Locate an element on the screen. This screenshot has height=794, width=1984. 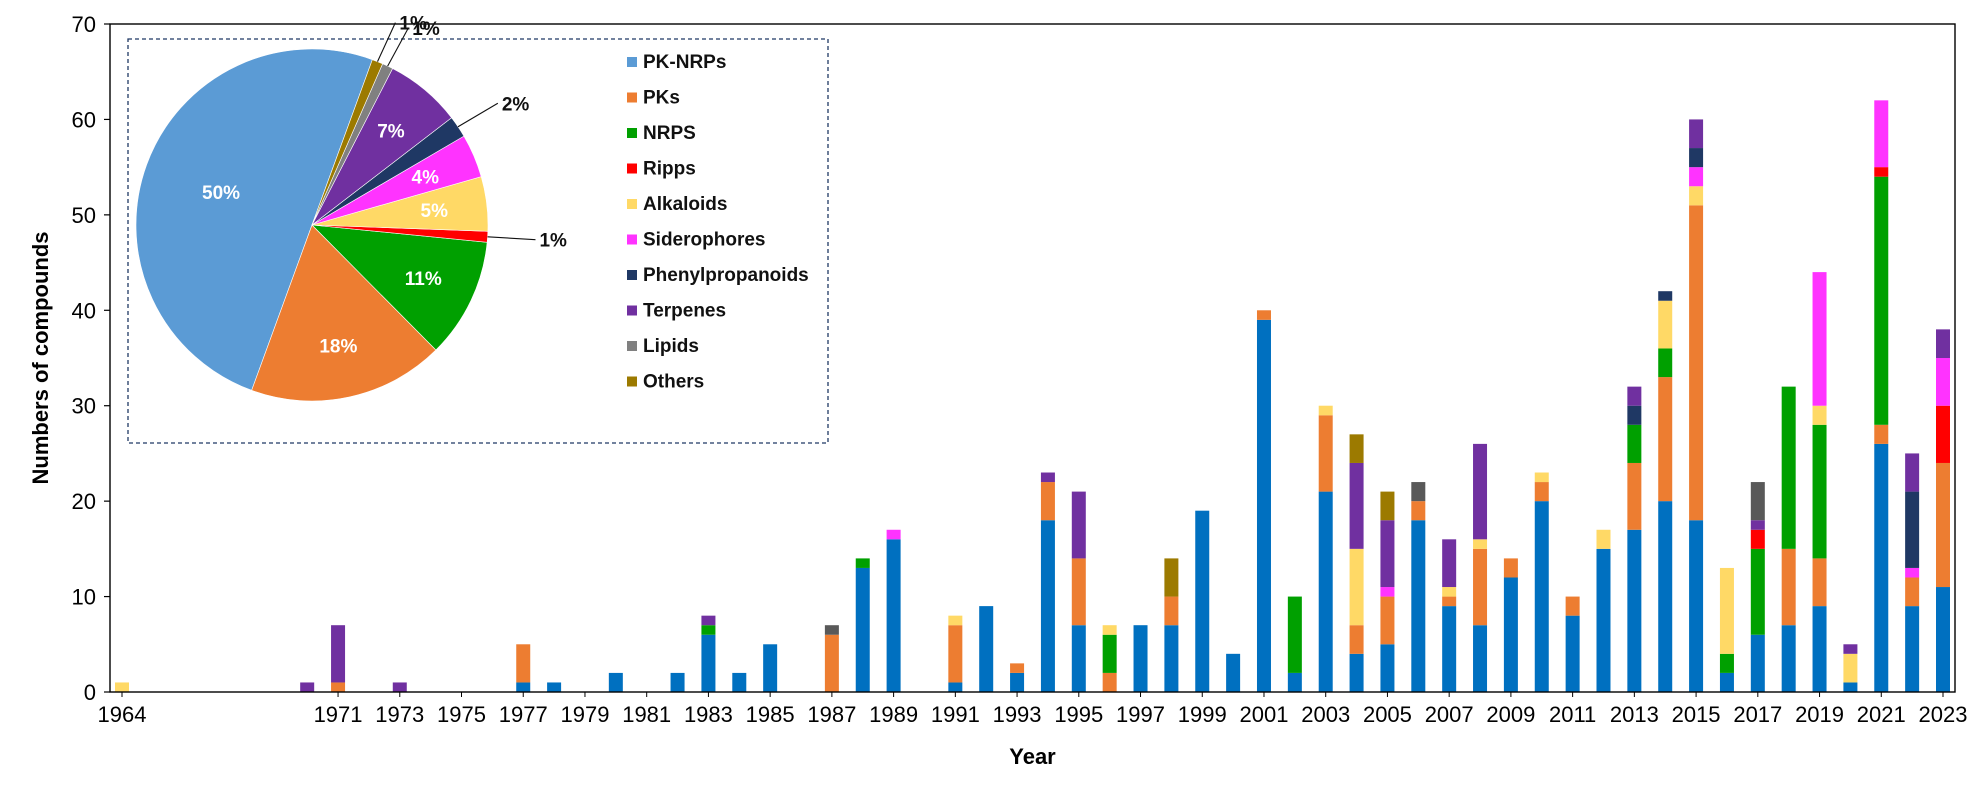
bar-segment-2022-pk-nrps is located at coordinates (1912, 649).